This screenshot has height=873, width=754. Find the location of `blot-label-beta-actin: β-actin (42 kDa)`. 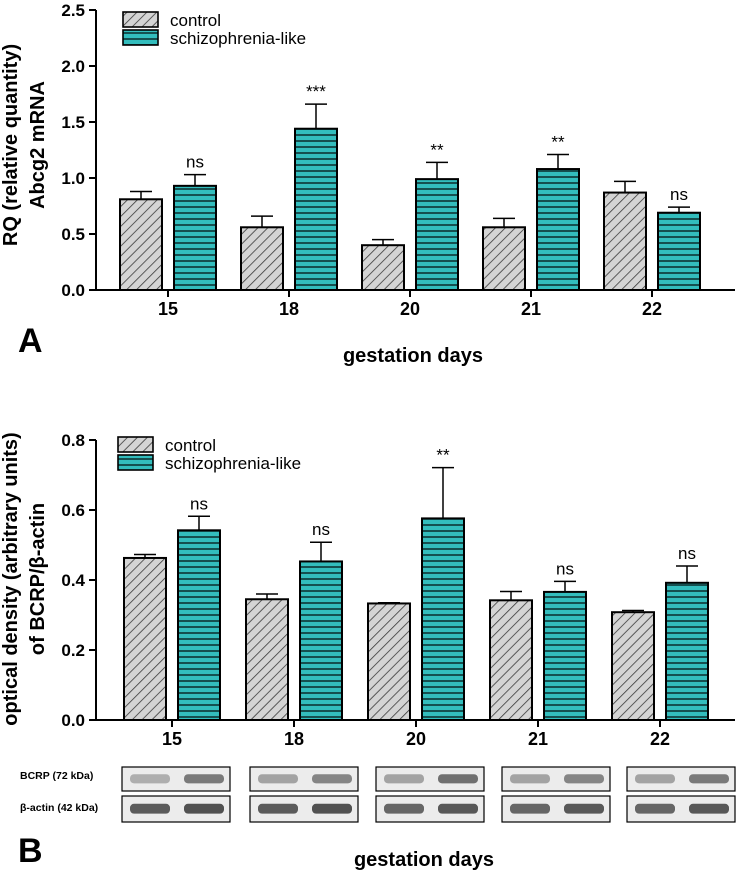

blot-label-beta-actin: β-actin (42 kDa) is located at coordinates (59, 808).